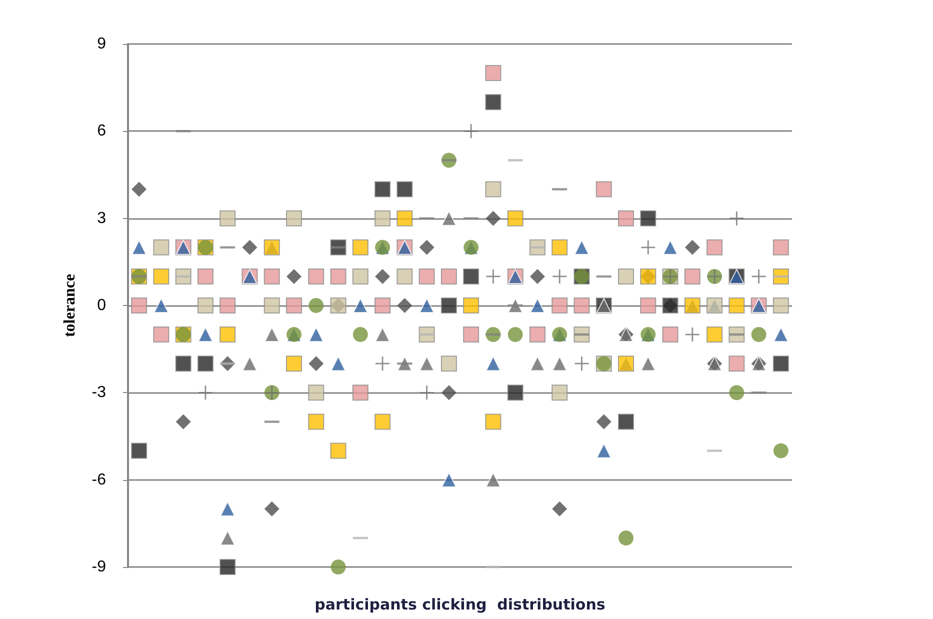  What do you see at coordinates (99, 479) in the screenshot?
I see `y-tick-label: -6` at bounding box center [99, 479].